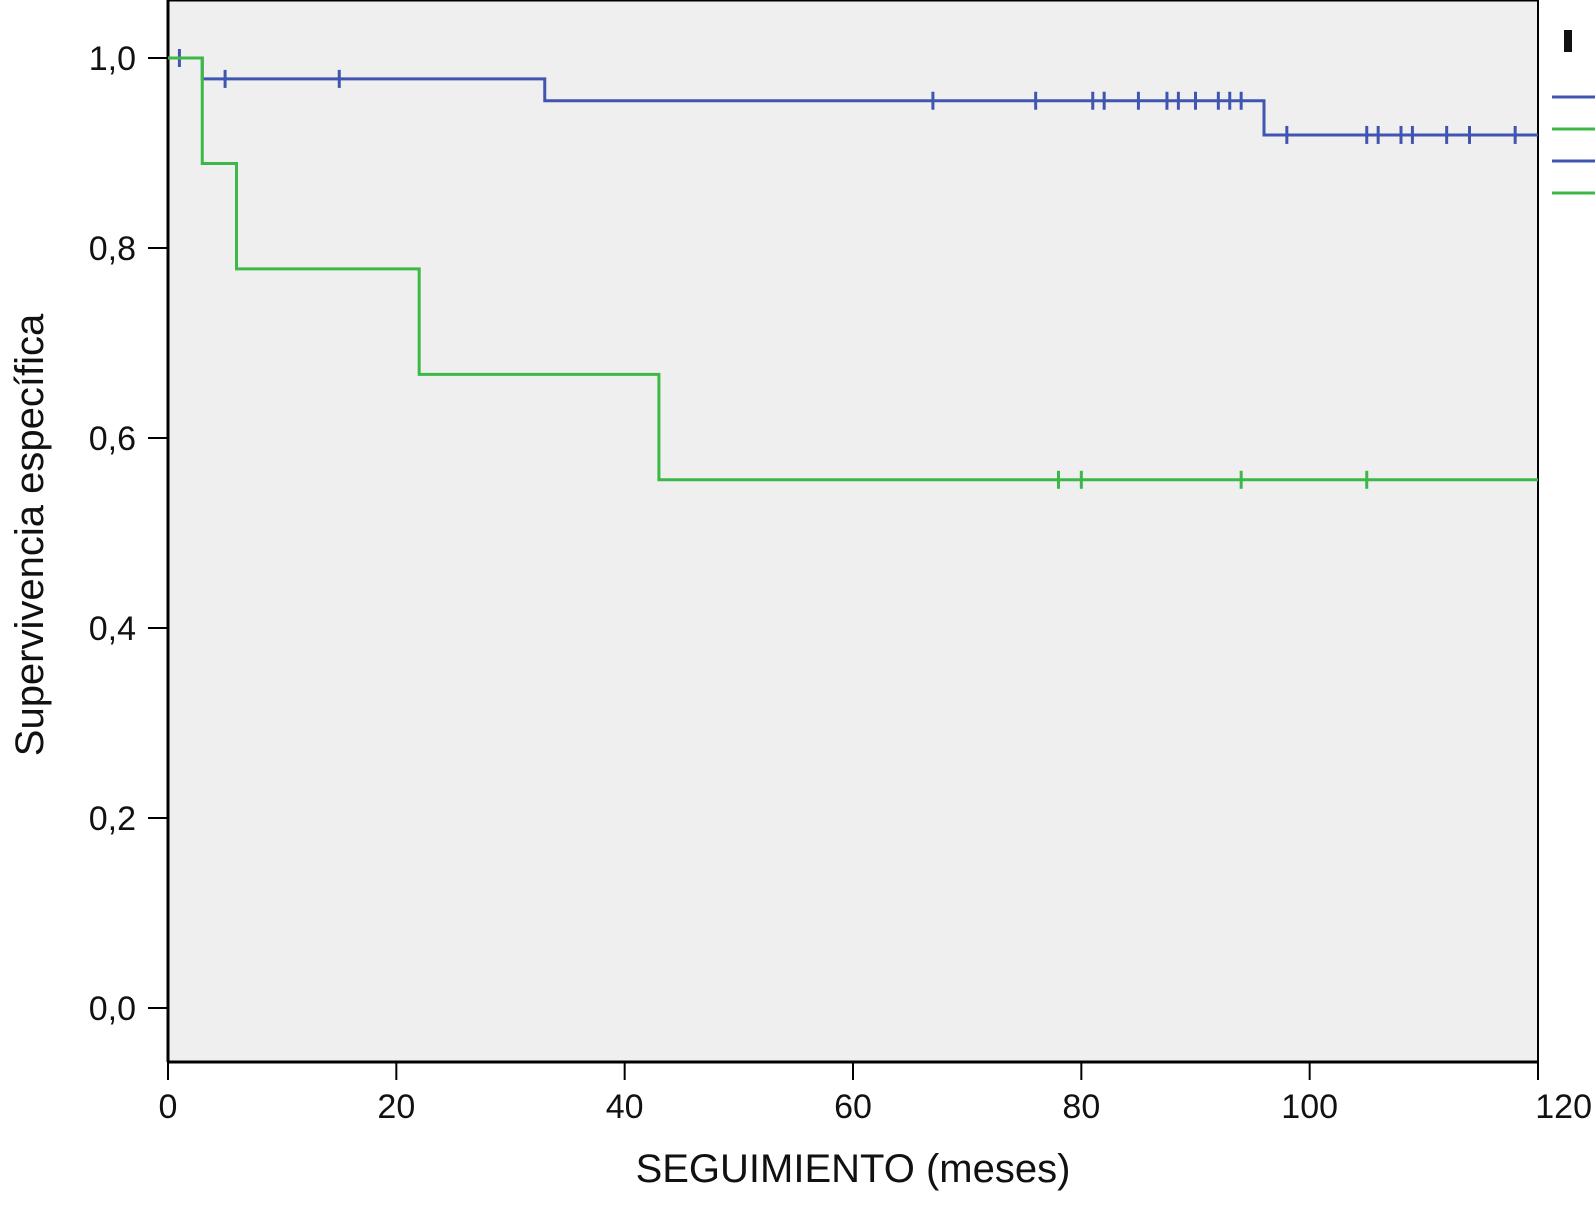  Describe the element at coordinates (128, 534) in the screenshot. I see `y-axis-ticks: 0,0 0,2 0,4 0,6 0,8 1,0` at that location.